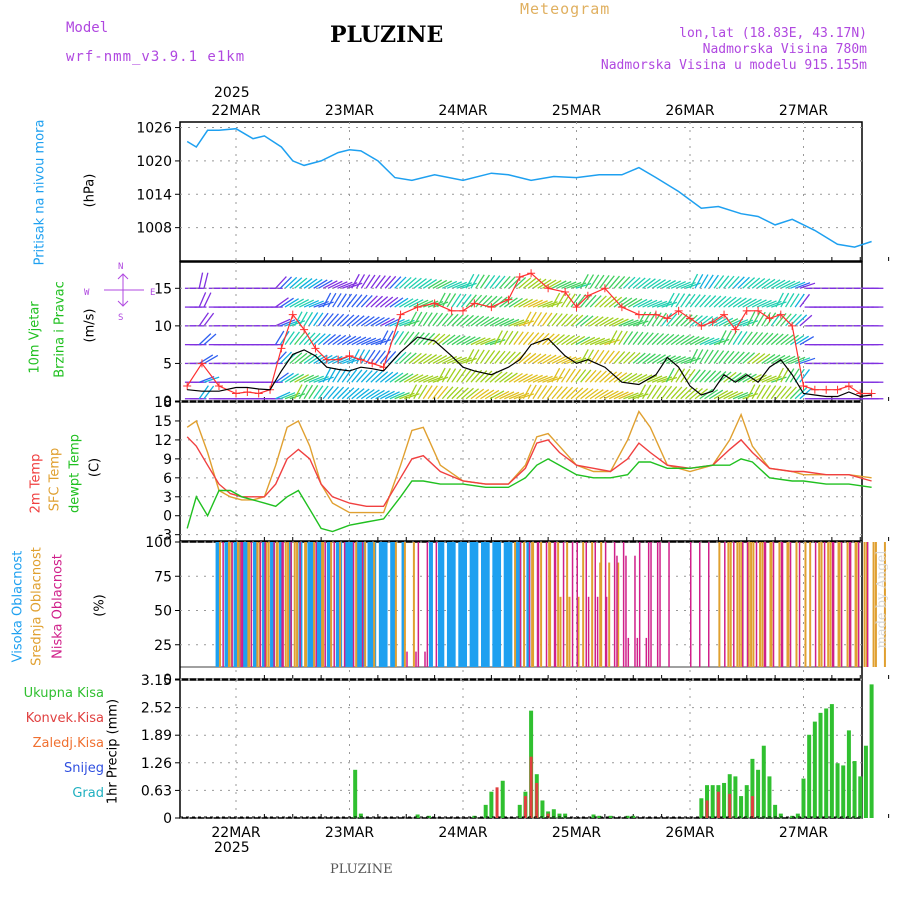 Image resolution: width=900 pixels, height=904 pixels. Describe the element at coordinates (84, 768) in the screenshot. I see `precip-legend-snow: Snijeg` at that location.